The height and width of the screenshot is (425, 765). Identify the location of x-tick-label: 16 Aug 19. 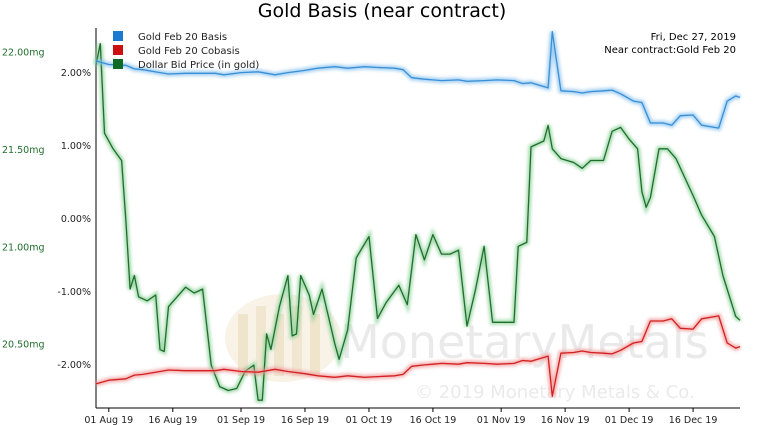
(172, 420).